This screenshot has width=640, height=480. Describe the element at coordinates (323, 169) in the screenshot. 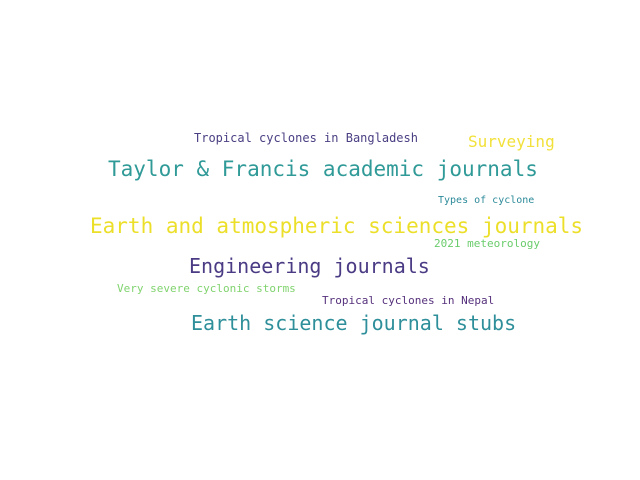

I see `word-taylor-francis-academic-journals: Taylor & Francis academic journals` at that location.